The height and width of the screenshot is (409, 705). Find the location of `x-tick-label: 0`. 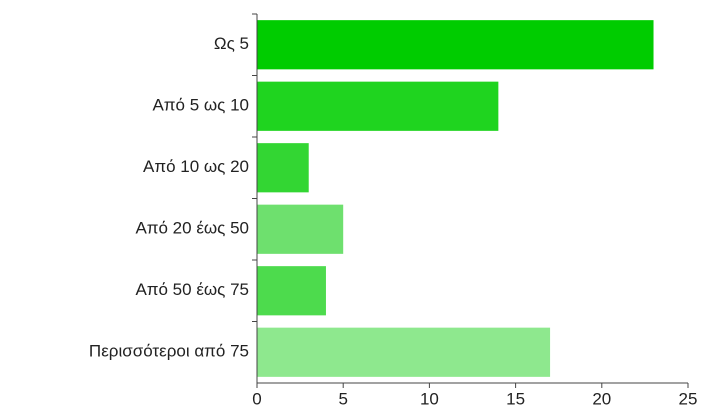

x-tick-label: 0 is located at coordinates (256, 398).